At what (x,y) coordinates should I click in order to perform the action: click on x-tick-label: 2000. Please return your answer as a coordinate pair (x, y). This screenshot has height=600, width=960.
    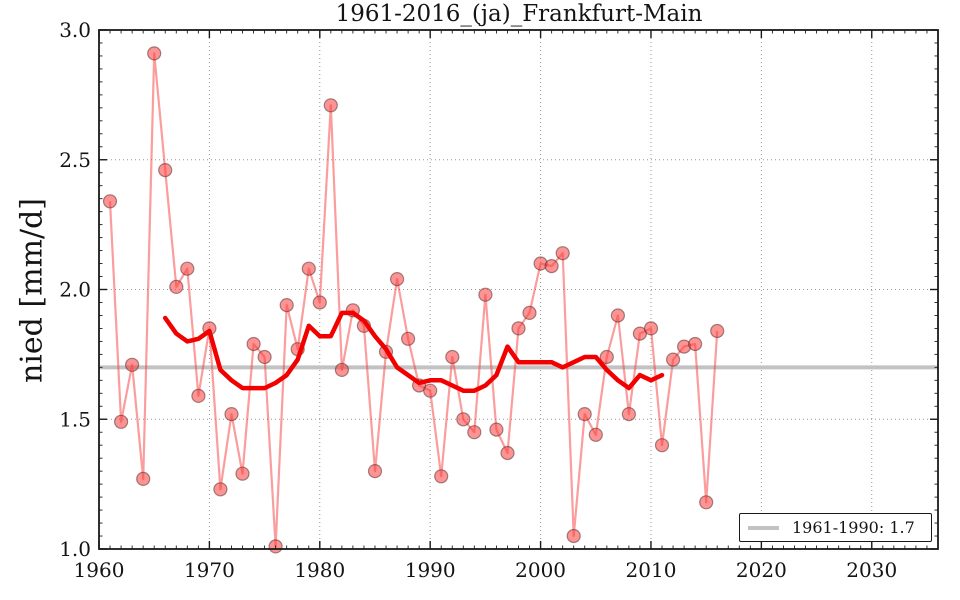
    Looking at the image, I should click on (540, 570).